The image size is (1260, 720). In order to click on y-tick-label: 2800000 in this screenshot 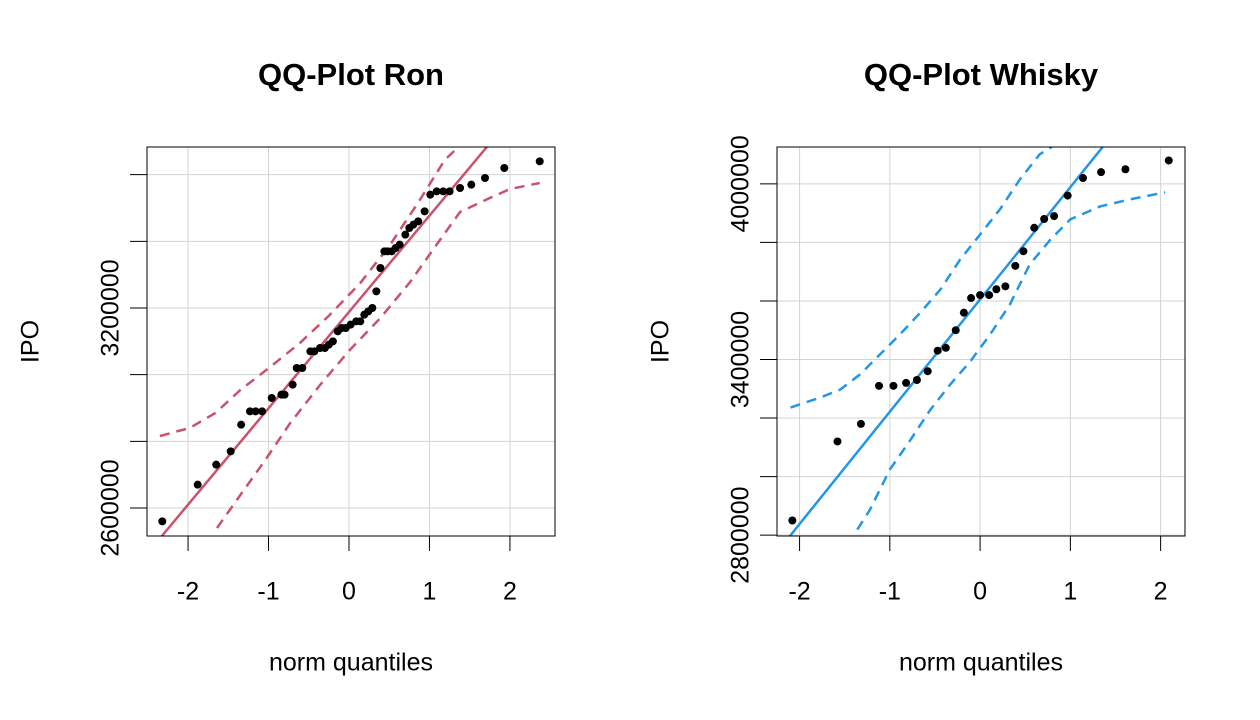, I will do `click(741, 534)`.